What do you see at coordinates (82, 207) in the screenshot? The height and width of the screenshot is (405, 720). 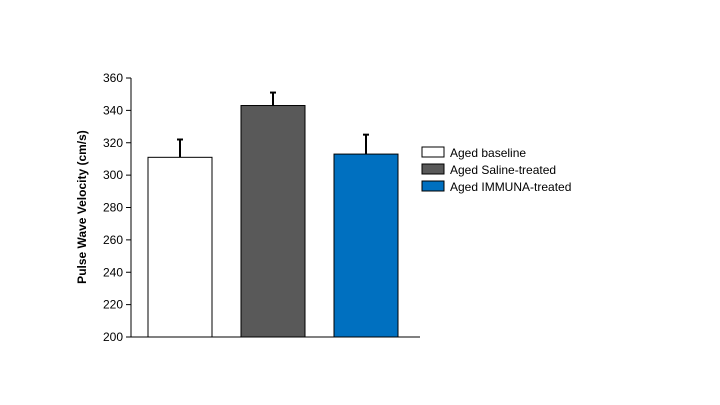 I see `y-axis-title: Pulse Wave Velocity (cm/s)` at bounding box center [82, 207].